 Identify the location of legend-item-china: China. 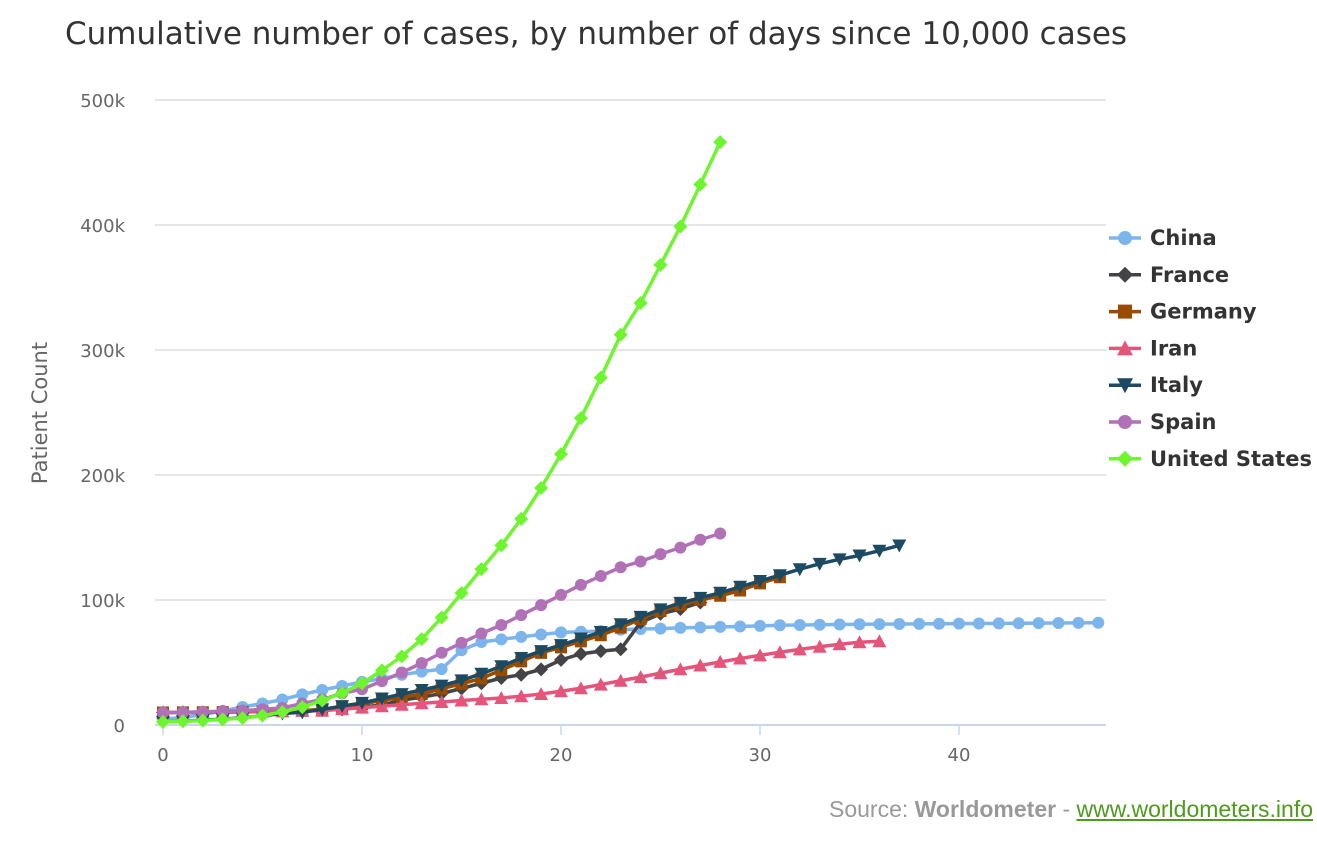
(1163, 238).